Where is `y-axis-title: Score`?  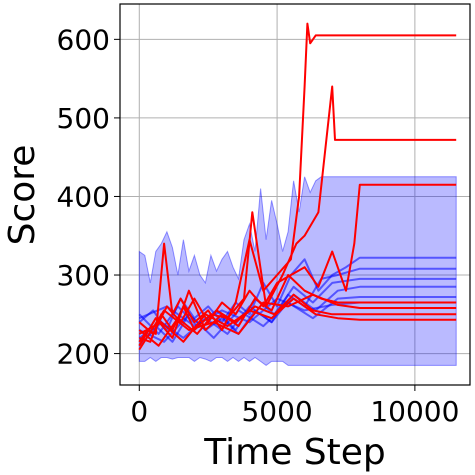 y-axis-title: Score is located at coordinates (22, 195).